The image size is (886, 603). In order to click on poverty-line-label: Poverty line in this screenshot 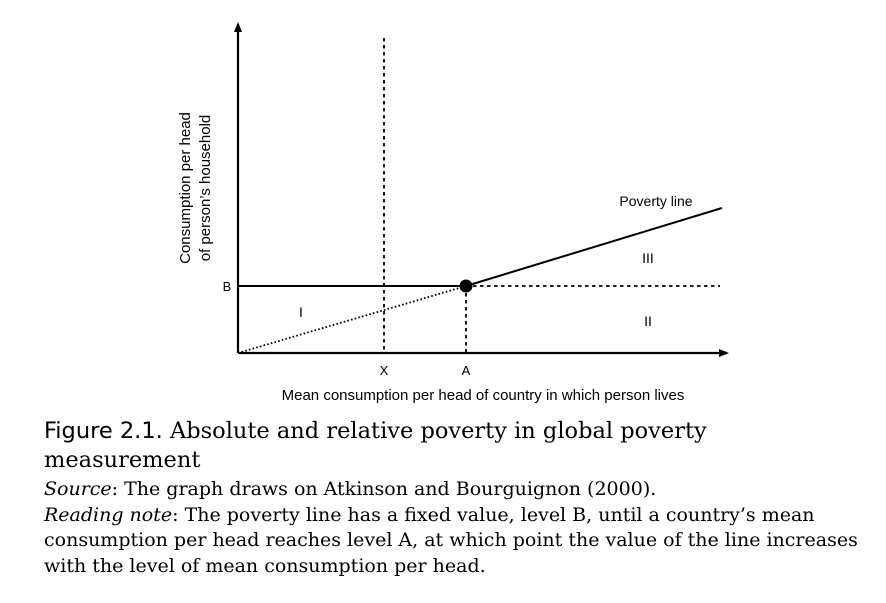, I will do `click(655, 201)`.